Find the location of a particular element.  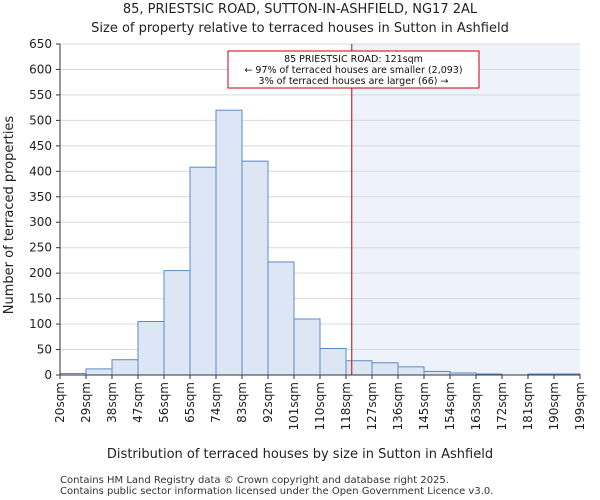

x-tick-label: 172sqm is located at coordinates (502, 406).